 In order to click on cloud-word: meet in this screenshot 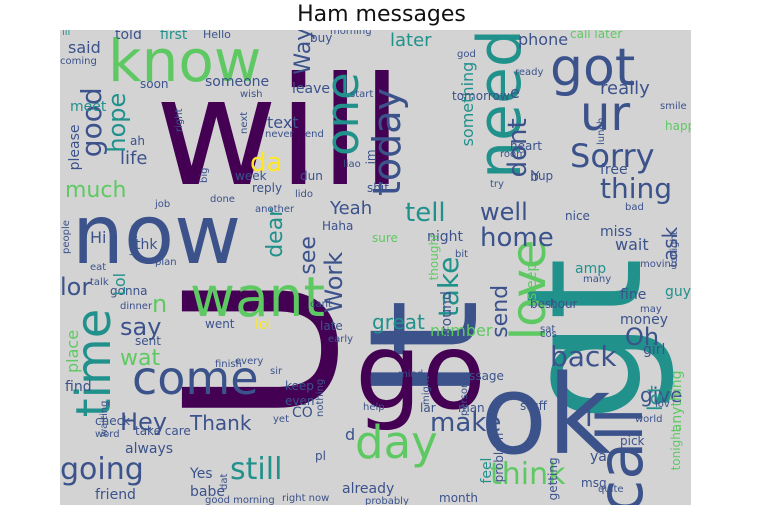, I will do `click(88, 107)`.